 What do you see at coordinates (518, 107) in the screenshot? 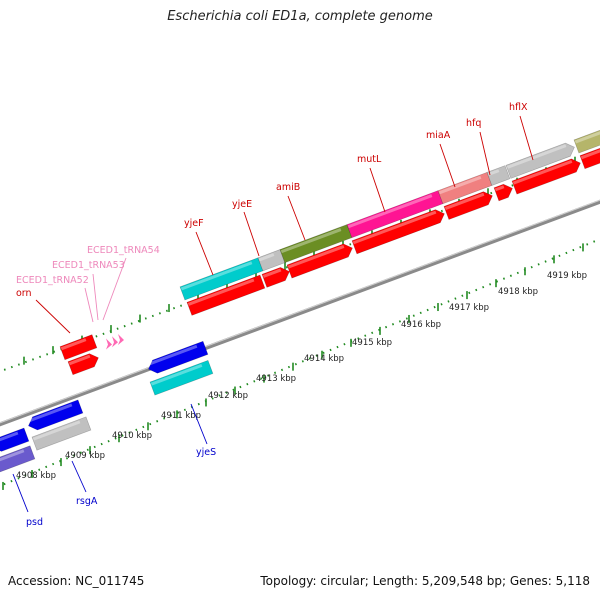
I see `gene-label-hflX: hflX` at bounding box center [518, 107].